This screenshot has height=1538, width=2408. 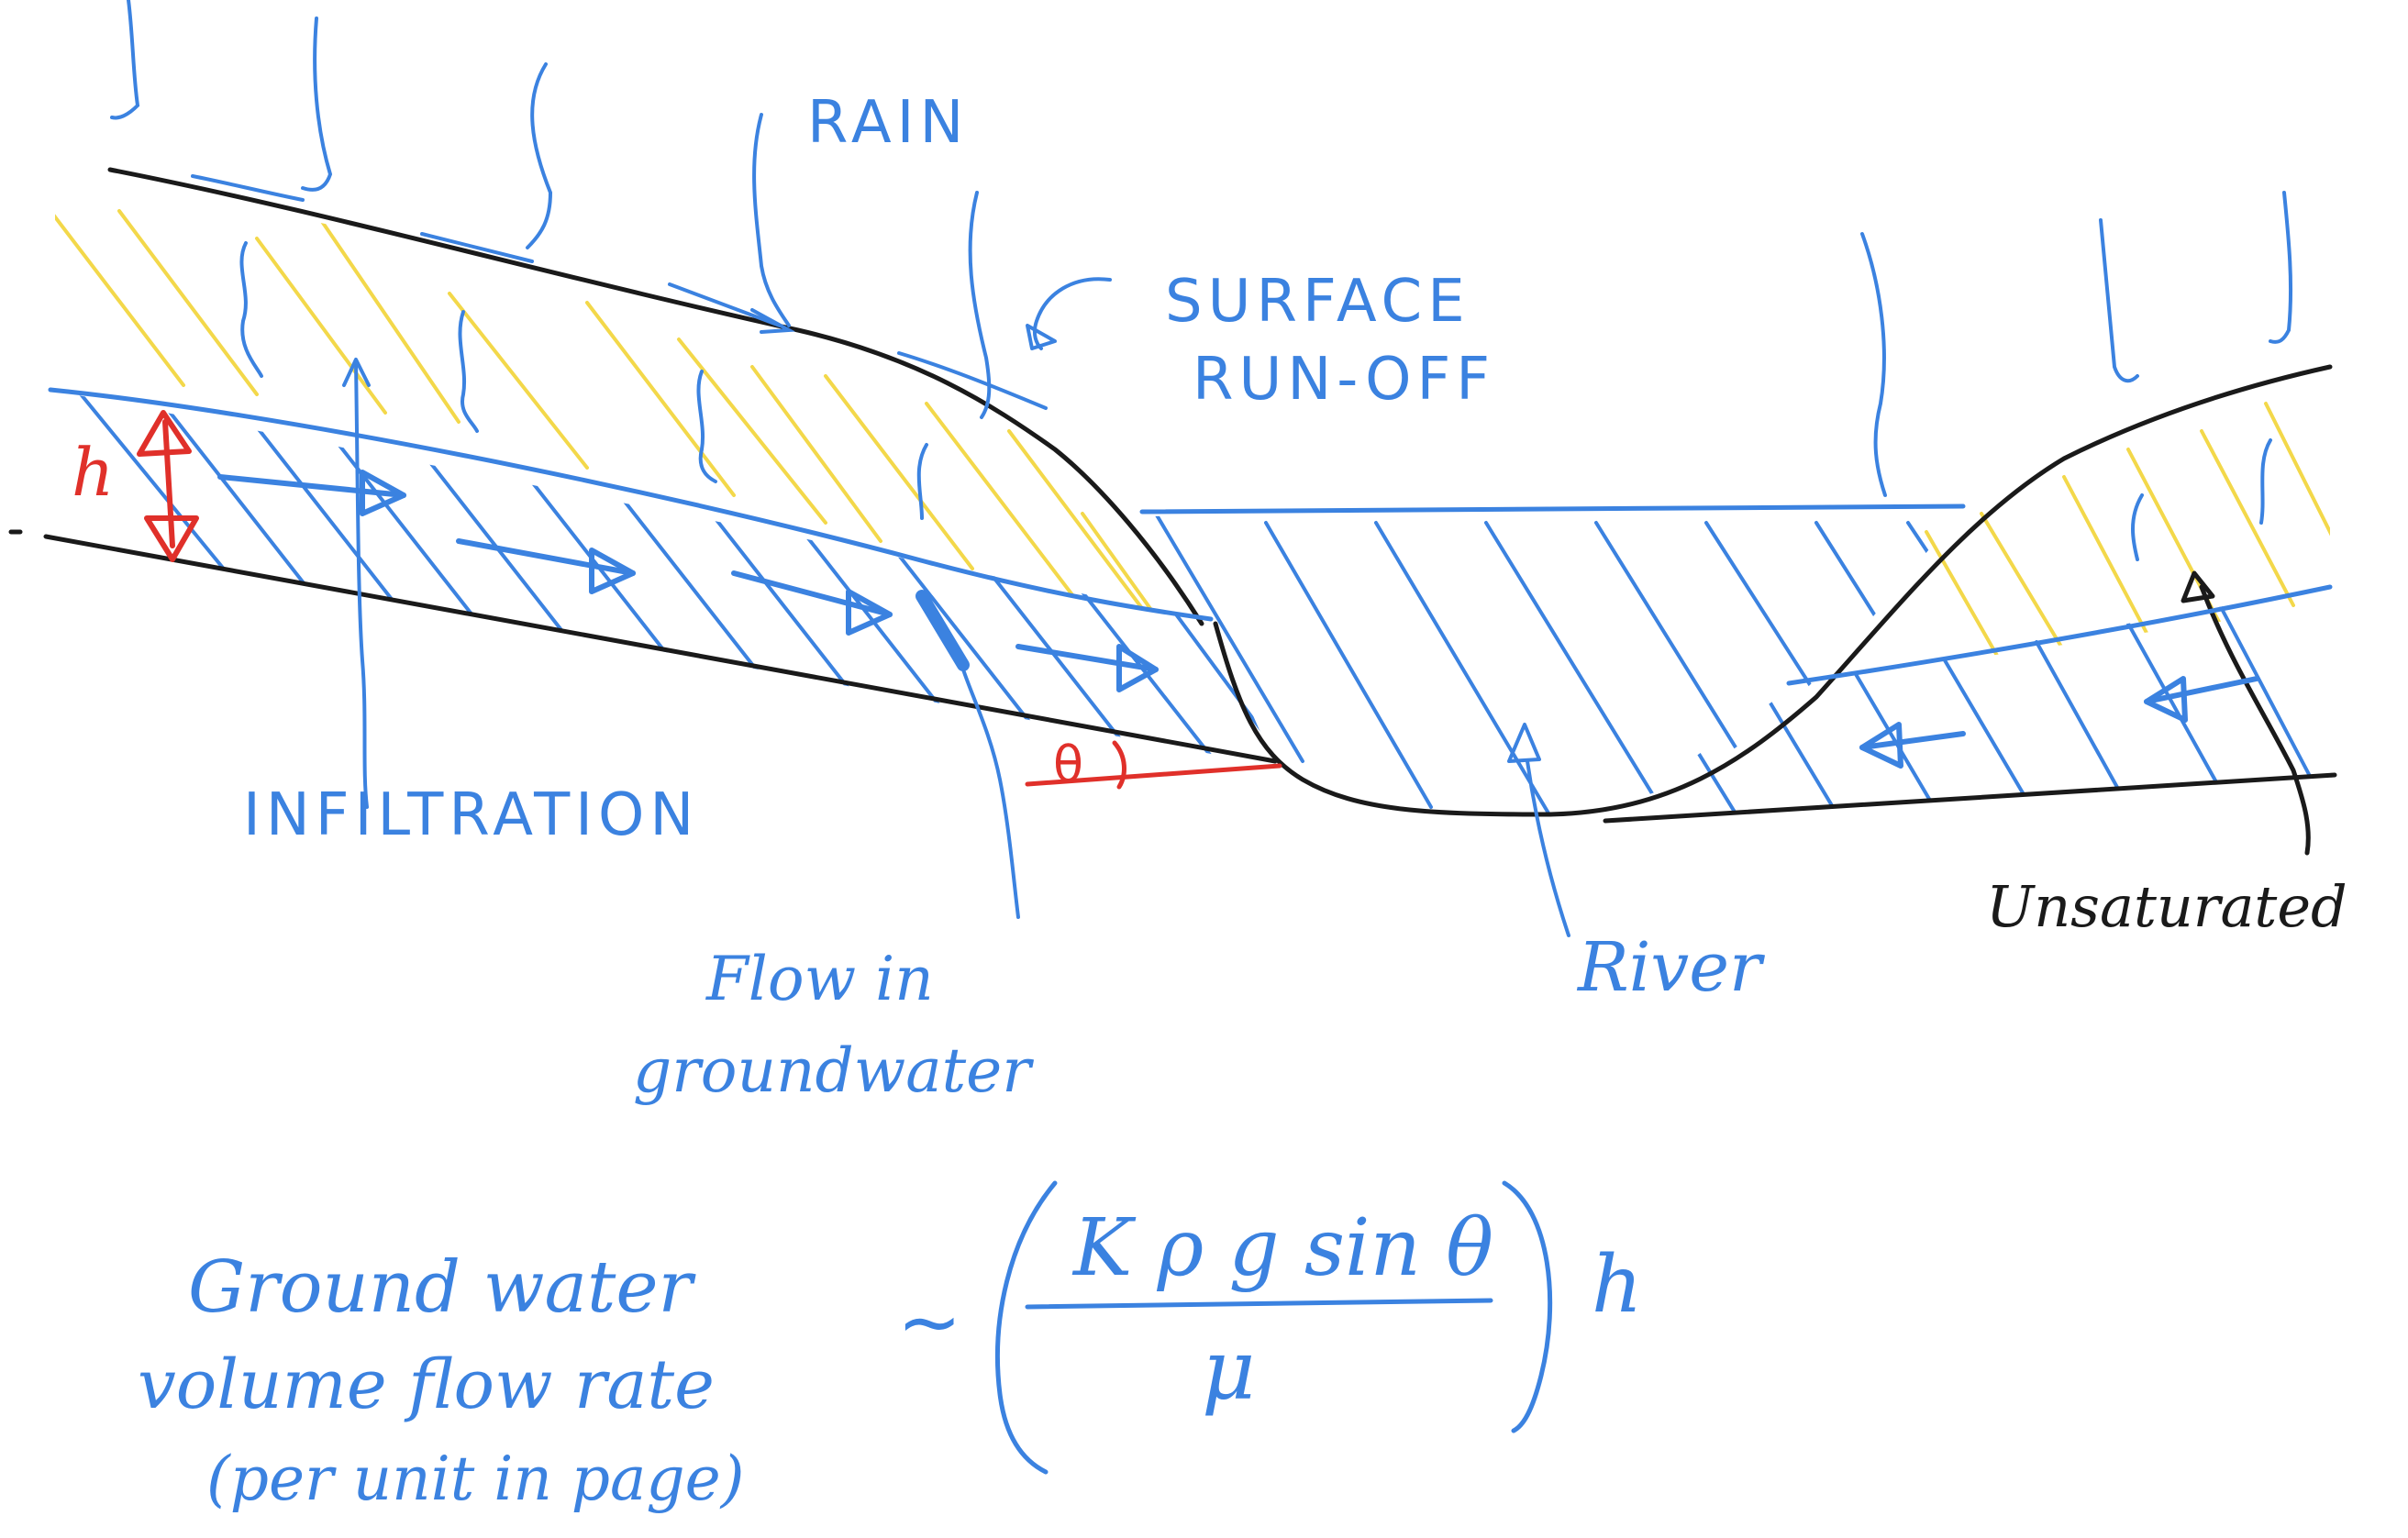 I want to click on river-label: River, so click(x=1671, y=968).